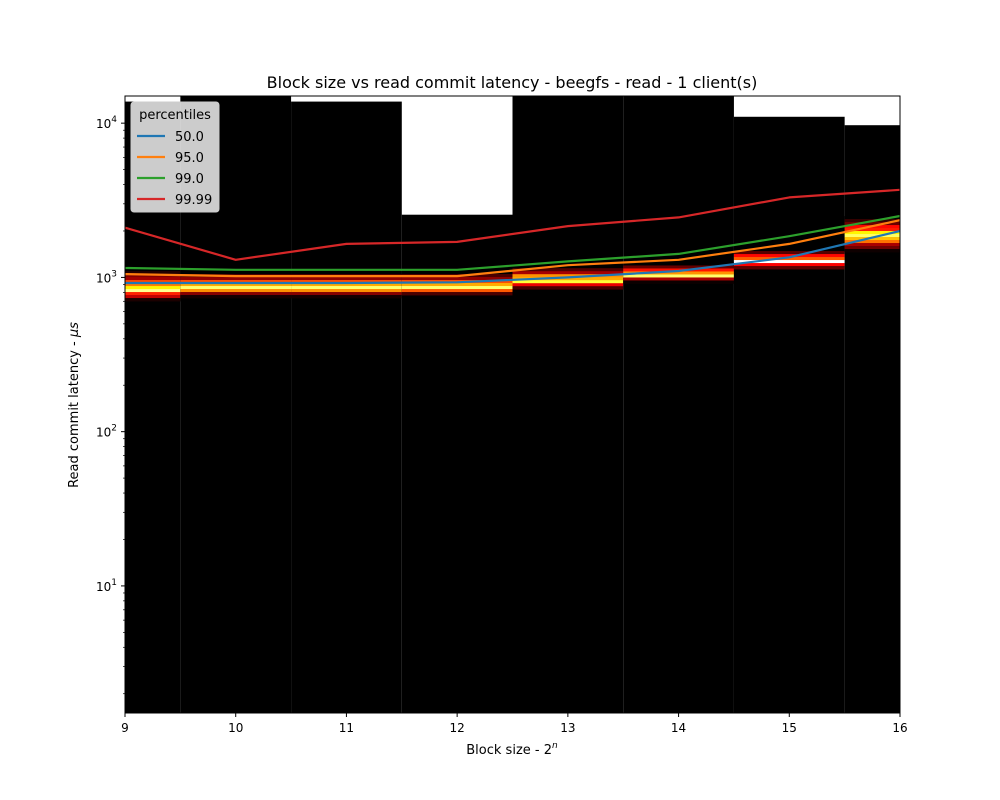 The image size is (1000, 800). What do you see at coordinates (899, 728) in the screenshot?
I see `x-tick-label: 16` at bounding box center [899, 728].